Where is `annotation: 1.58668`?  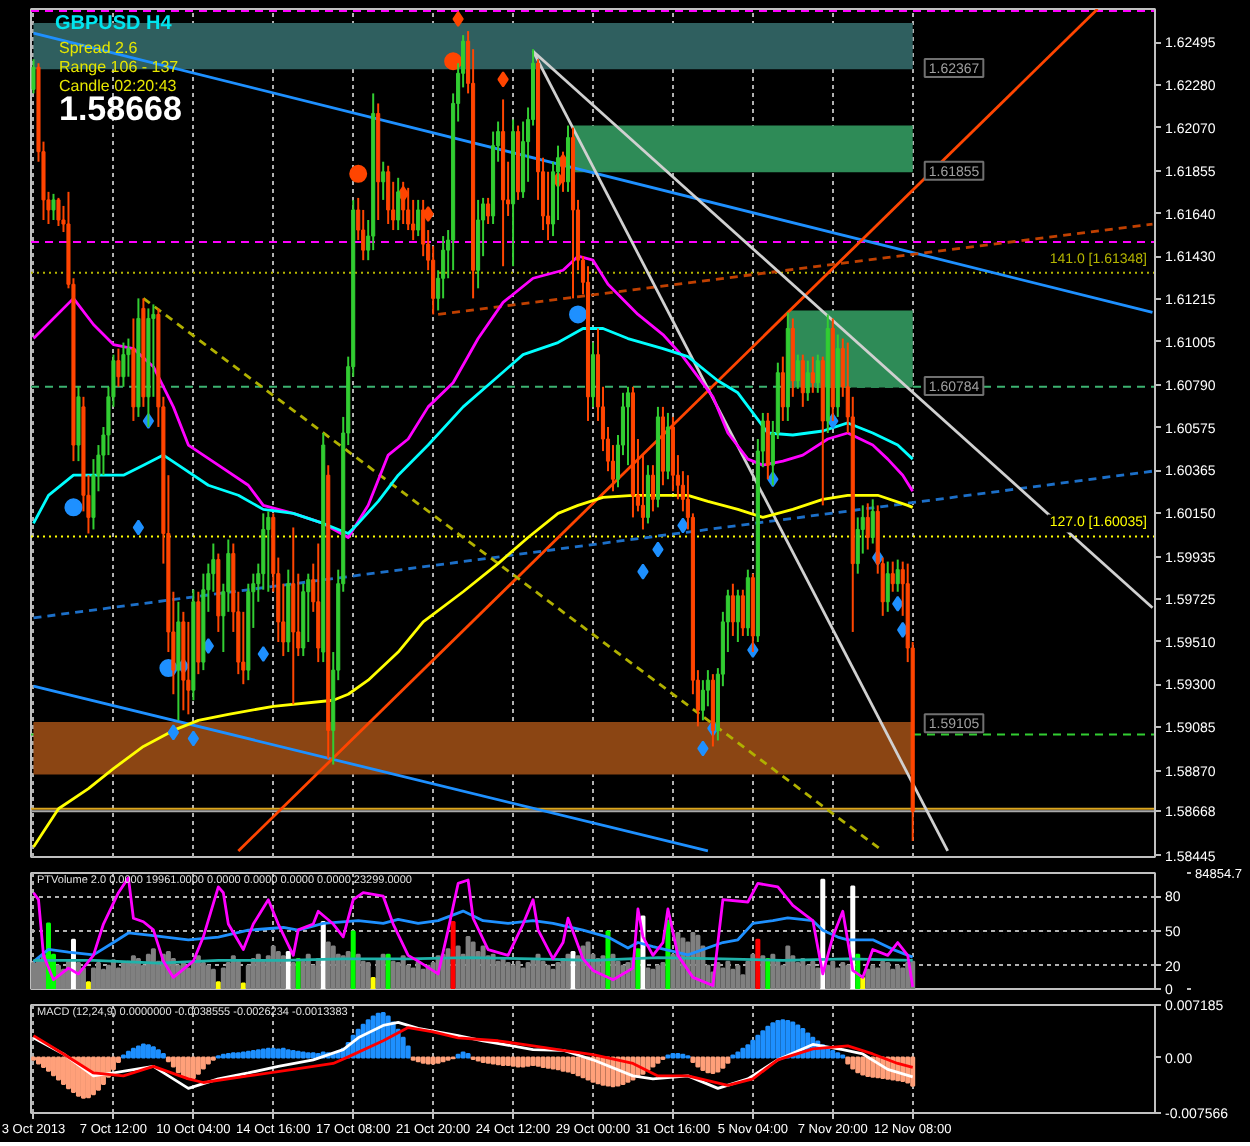
annotation: 1.58668 is located at coordinates (120, 109).